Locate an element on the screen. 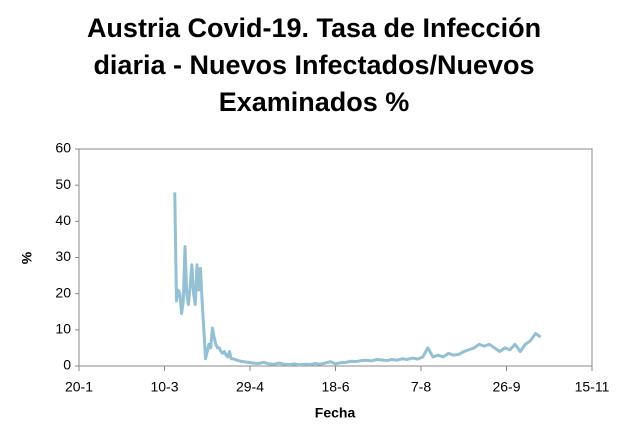 This screenshot has height=442, width=628. y-tick-label: 50 is located at coordinates (63, 184).